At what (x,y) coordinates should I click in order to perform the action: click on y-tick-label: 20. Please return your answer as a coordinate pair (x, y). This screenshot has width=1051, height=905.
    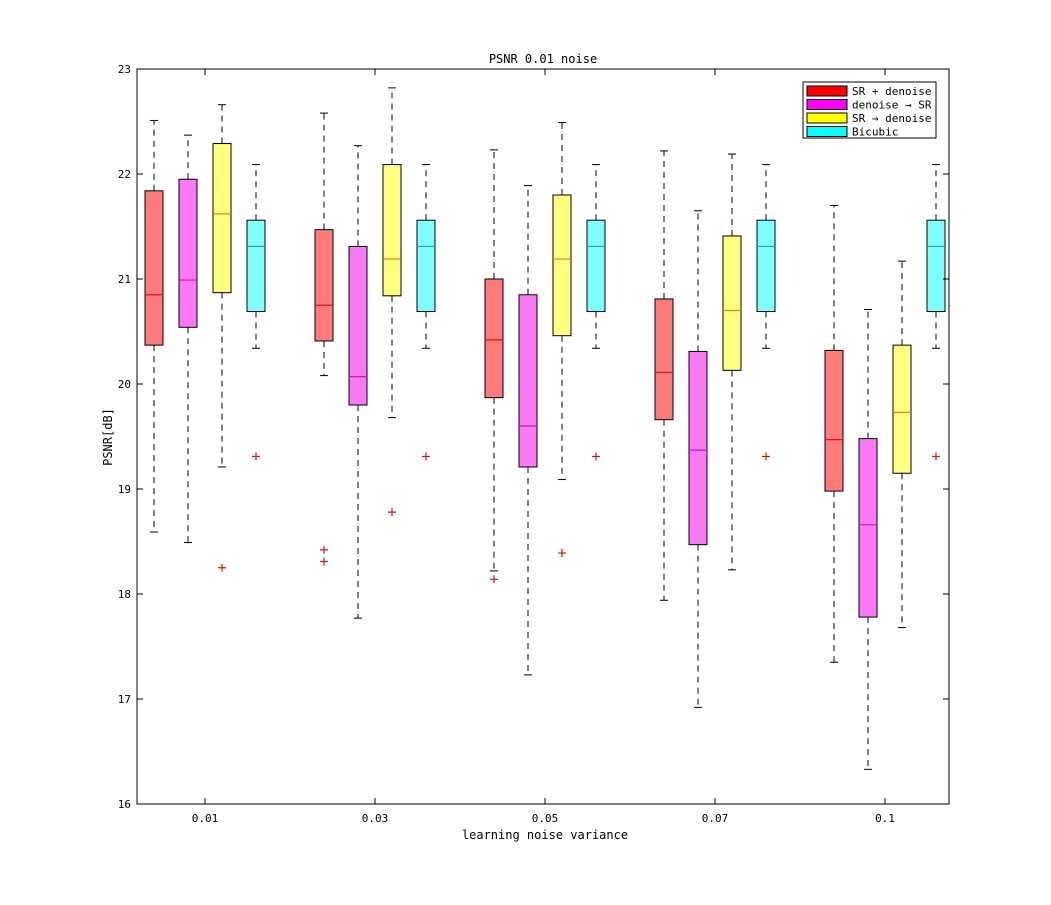
    Looking at the image, I should click on (124, 384).